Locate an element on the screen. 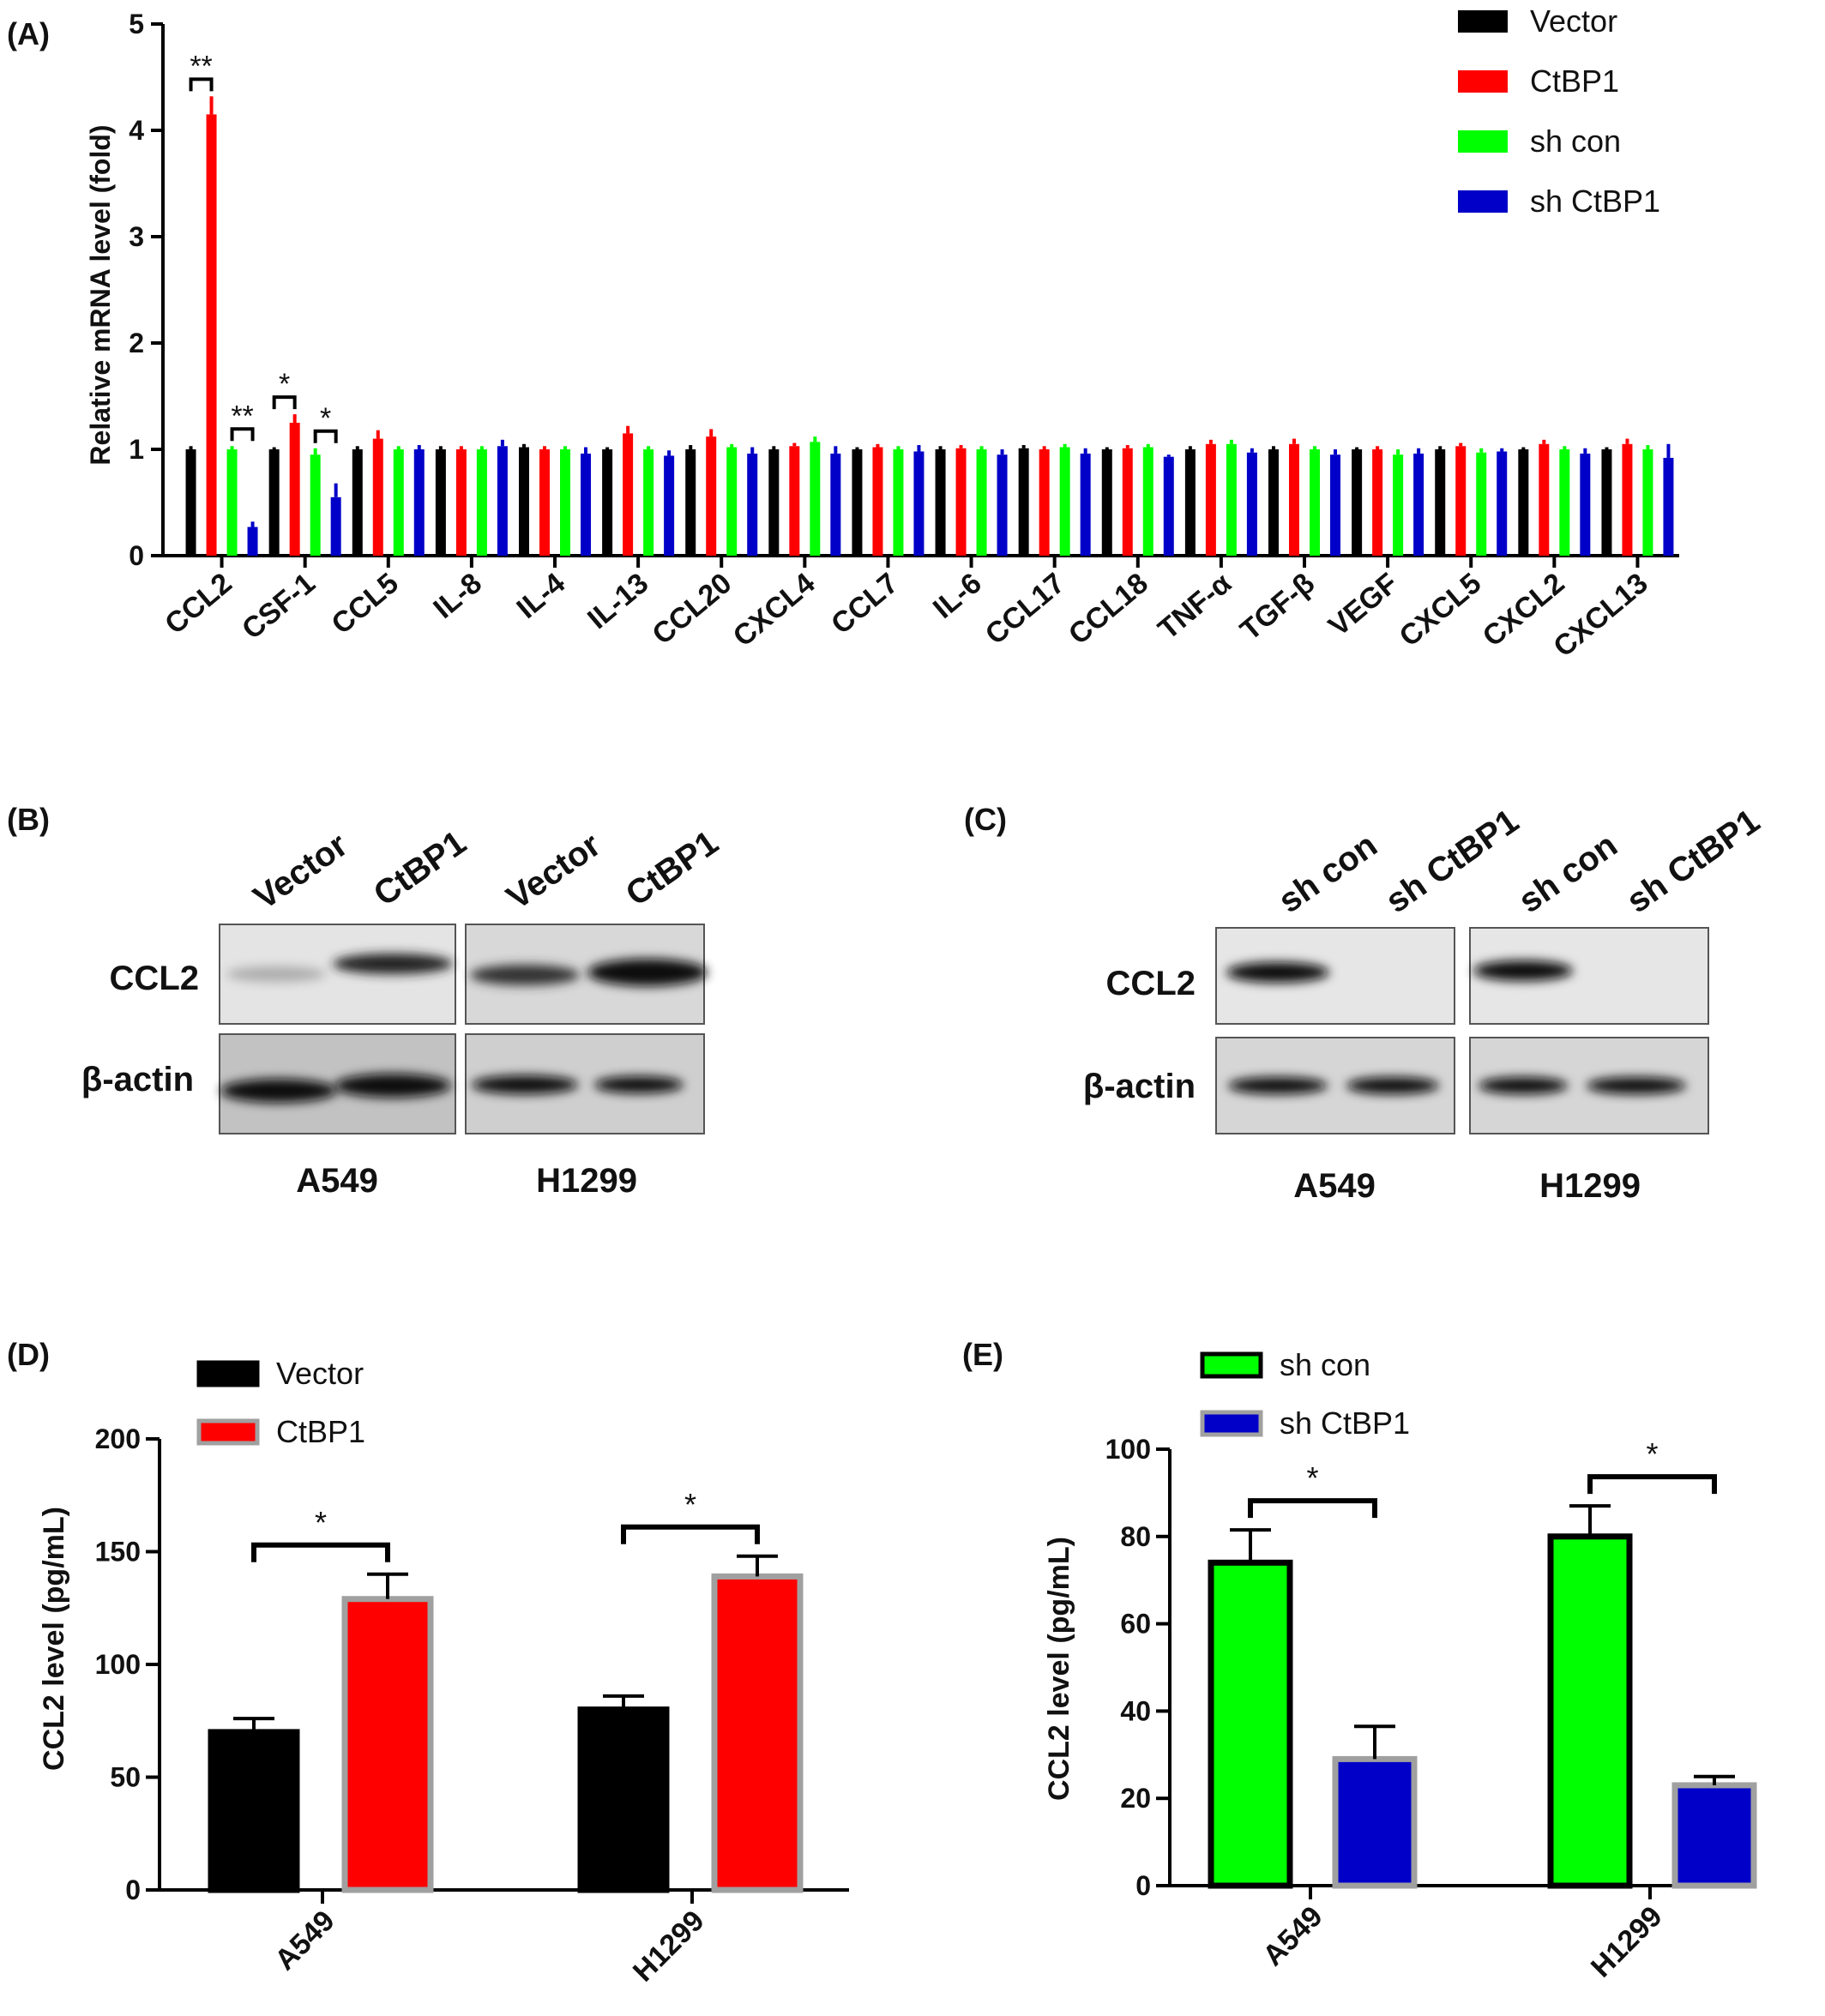 The height and width of the screenshot is (2016, 1825). panel-b-lane-label-3: Vector is located at coordinates (553, 871).